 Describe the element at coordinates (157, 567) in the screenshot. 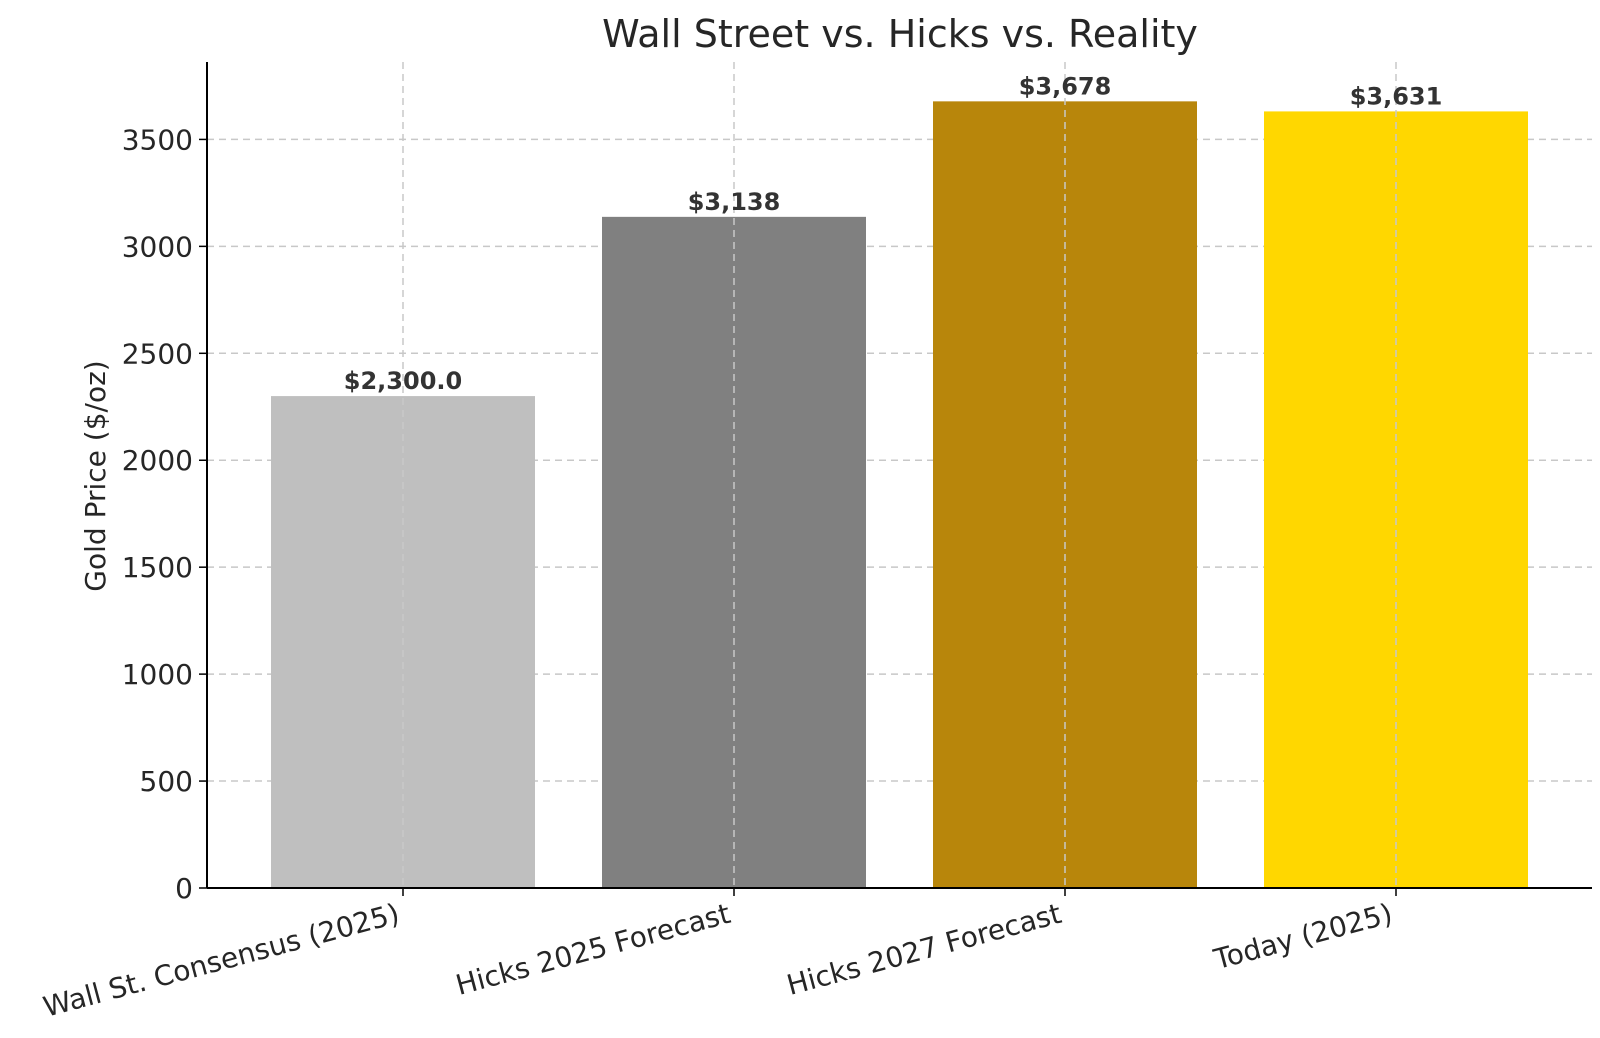

I see `y-tick-label-3: 1500` at that location.